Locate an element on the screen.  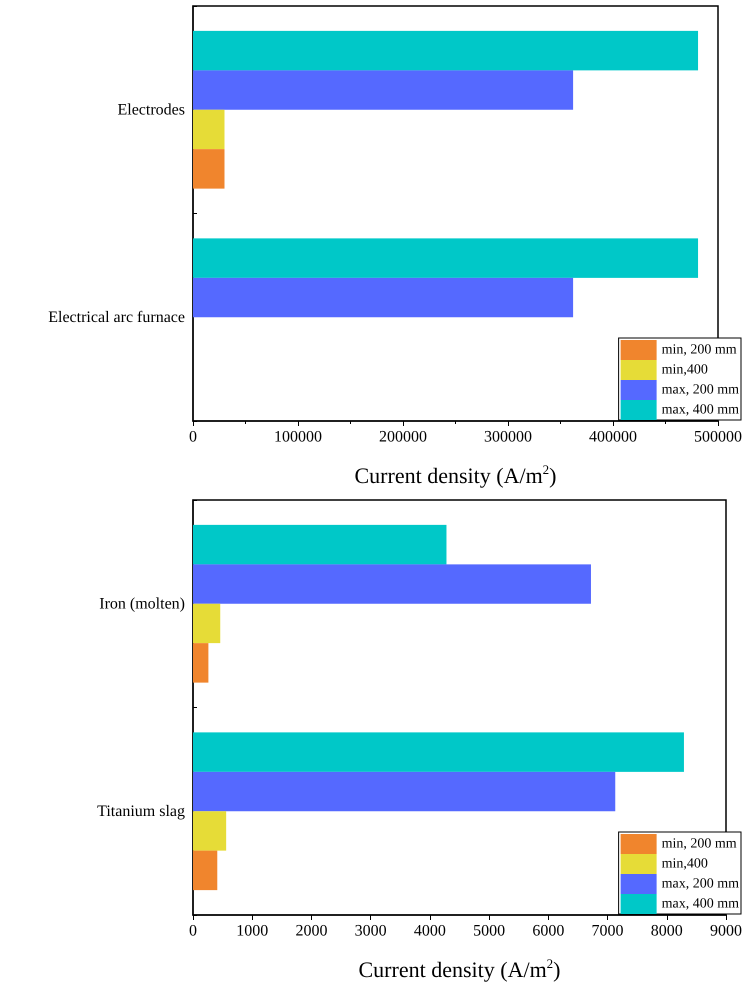
x-tick-label: 500000 is located at coordinates (718, 437).